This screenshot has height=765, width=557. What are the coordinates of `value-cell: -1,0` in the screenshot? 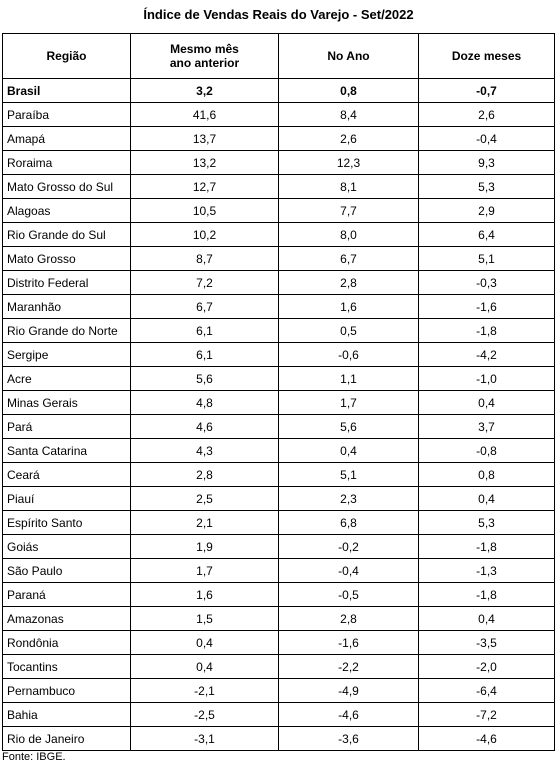 It's located at (486, 378).